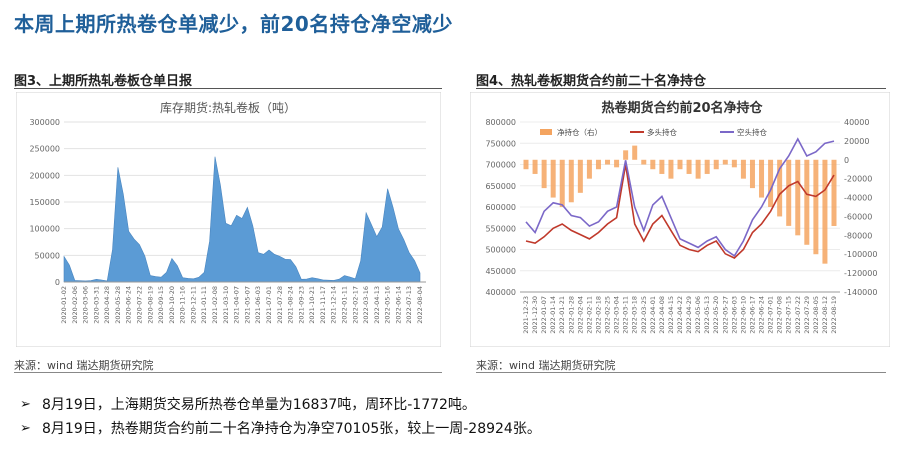 This screenshot has width=900, height=458. What do you see at coordinates (228, 107) in the screenshot?
I see `chart-title: 库存期货:热轧卷板（吨）` at bounding box center [228, 107].